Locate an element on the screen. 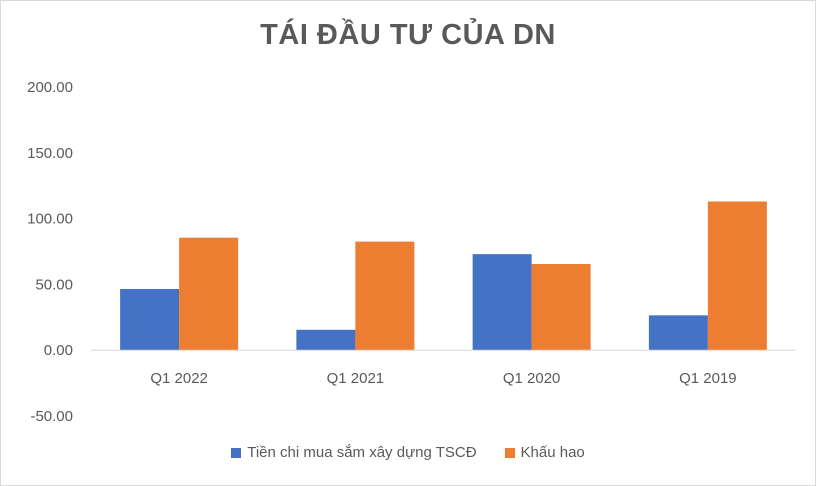 This screenshot has width=816, height=486. y-tick-label: 100.00 is located at coordinates (50, 219).